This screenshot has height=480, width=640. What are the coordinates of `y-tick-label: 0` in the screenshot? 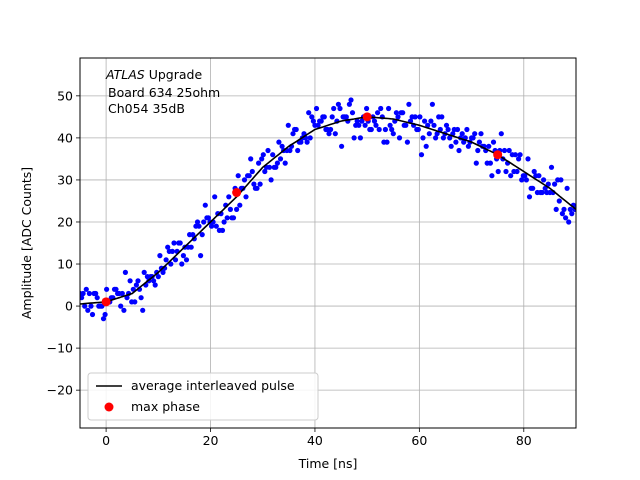 It's located at (69, 306).